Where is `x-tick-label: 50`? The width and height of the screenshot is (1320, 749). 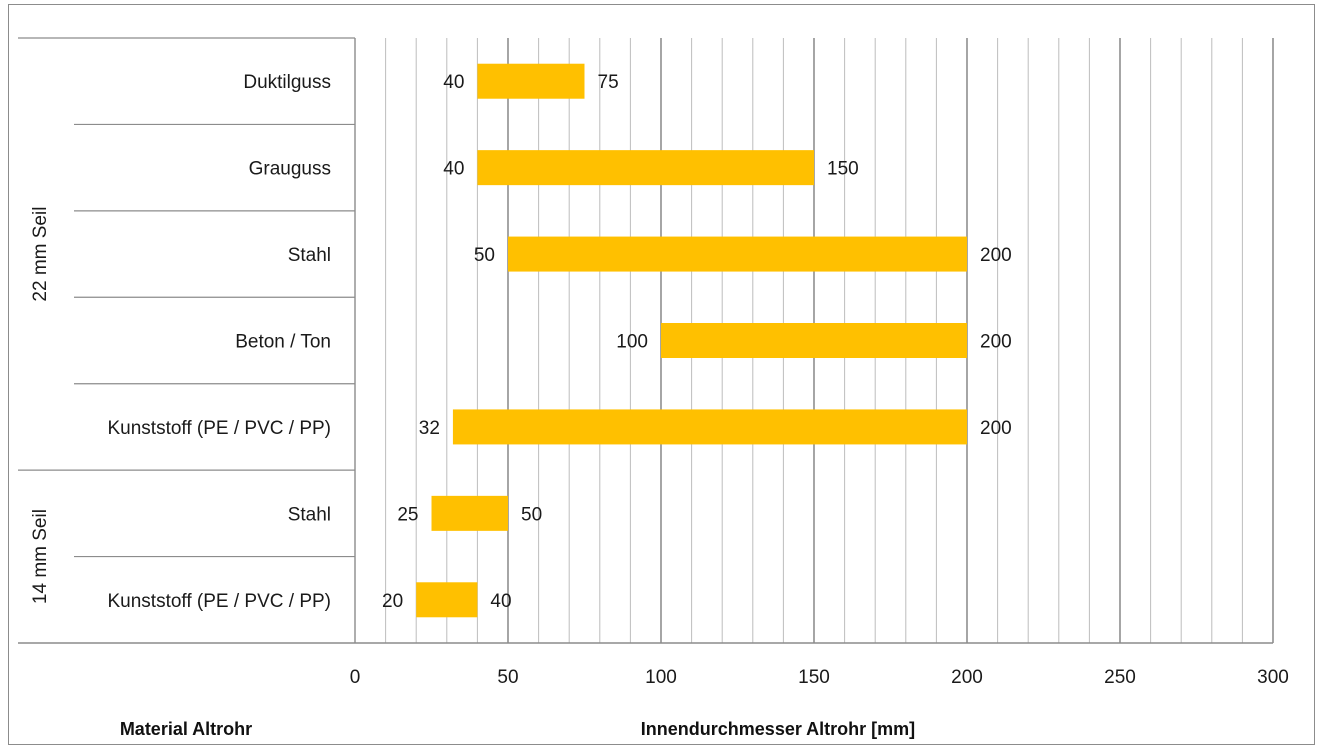 x-tick-label: 50 is located at coordinates (507, 677).